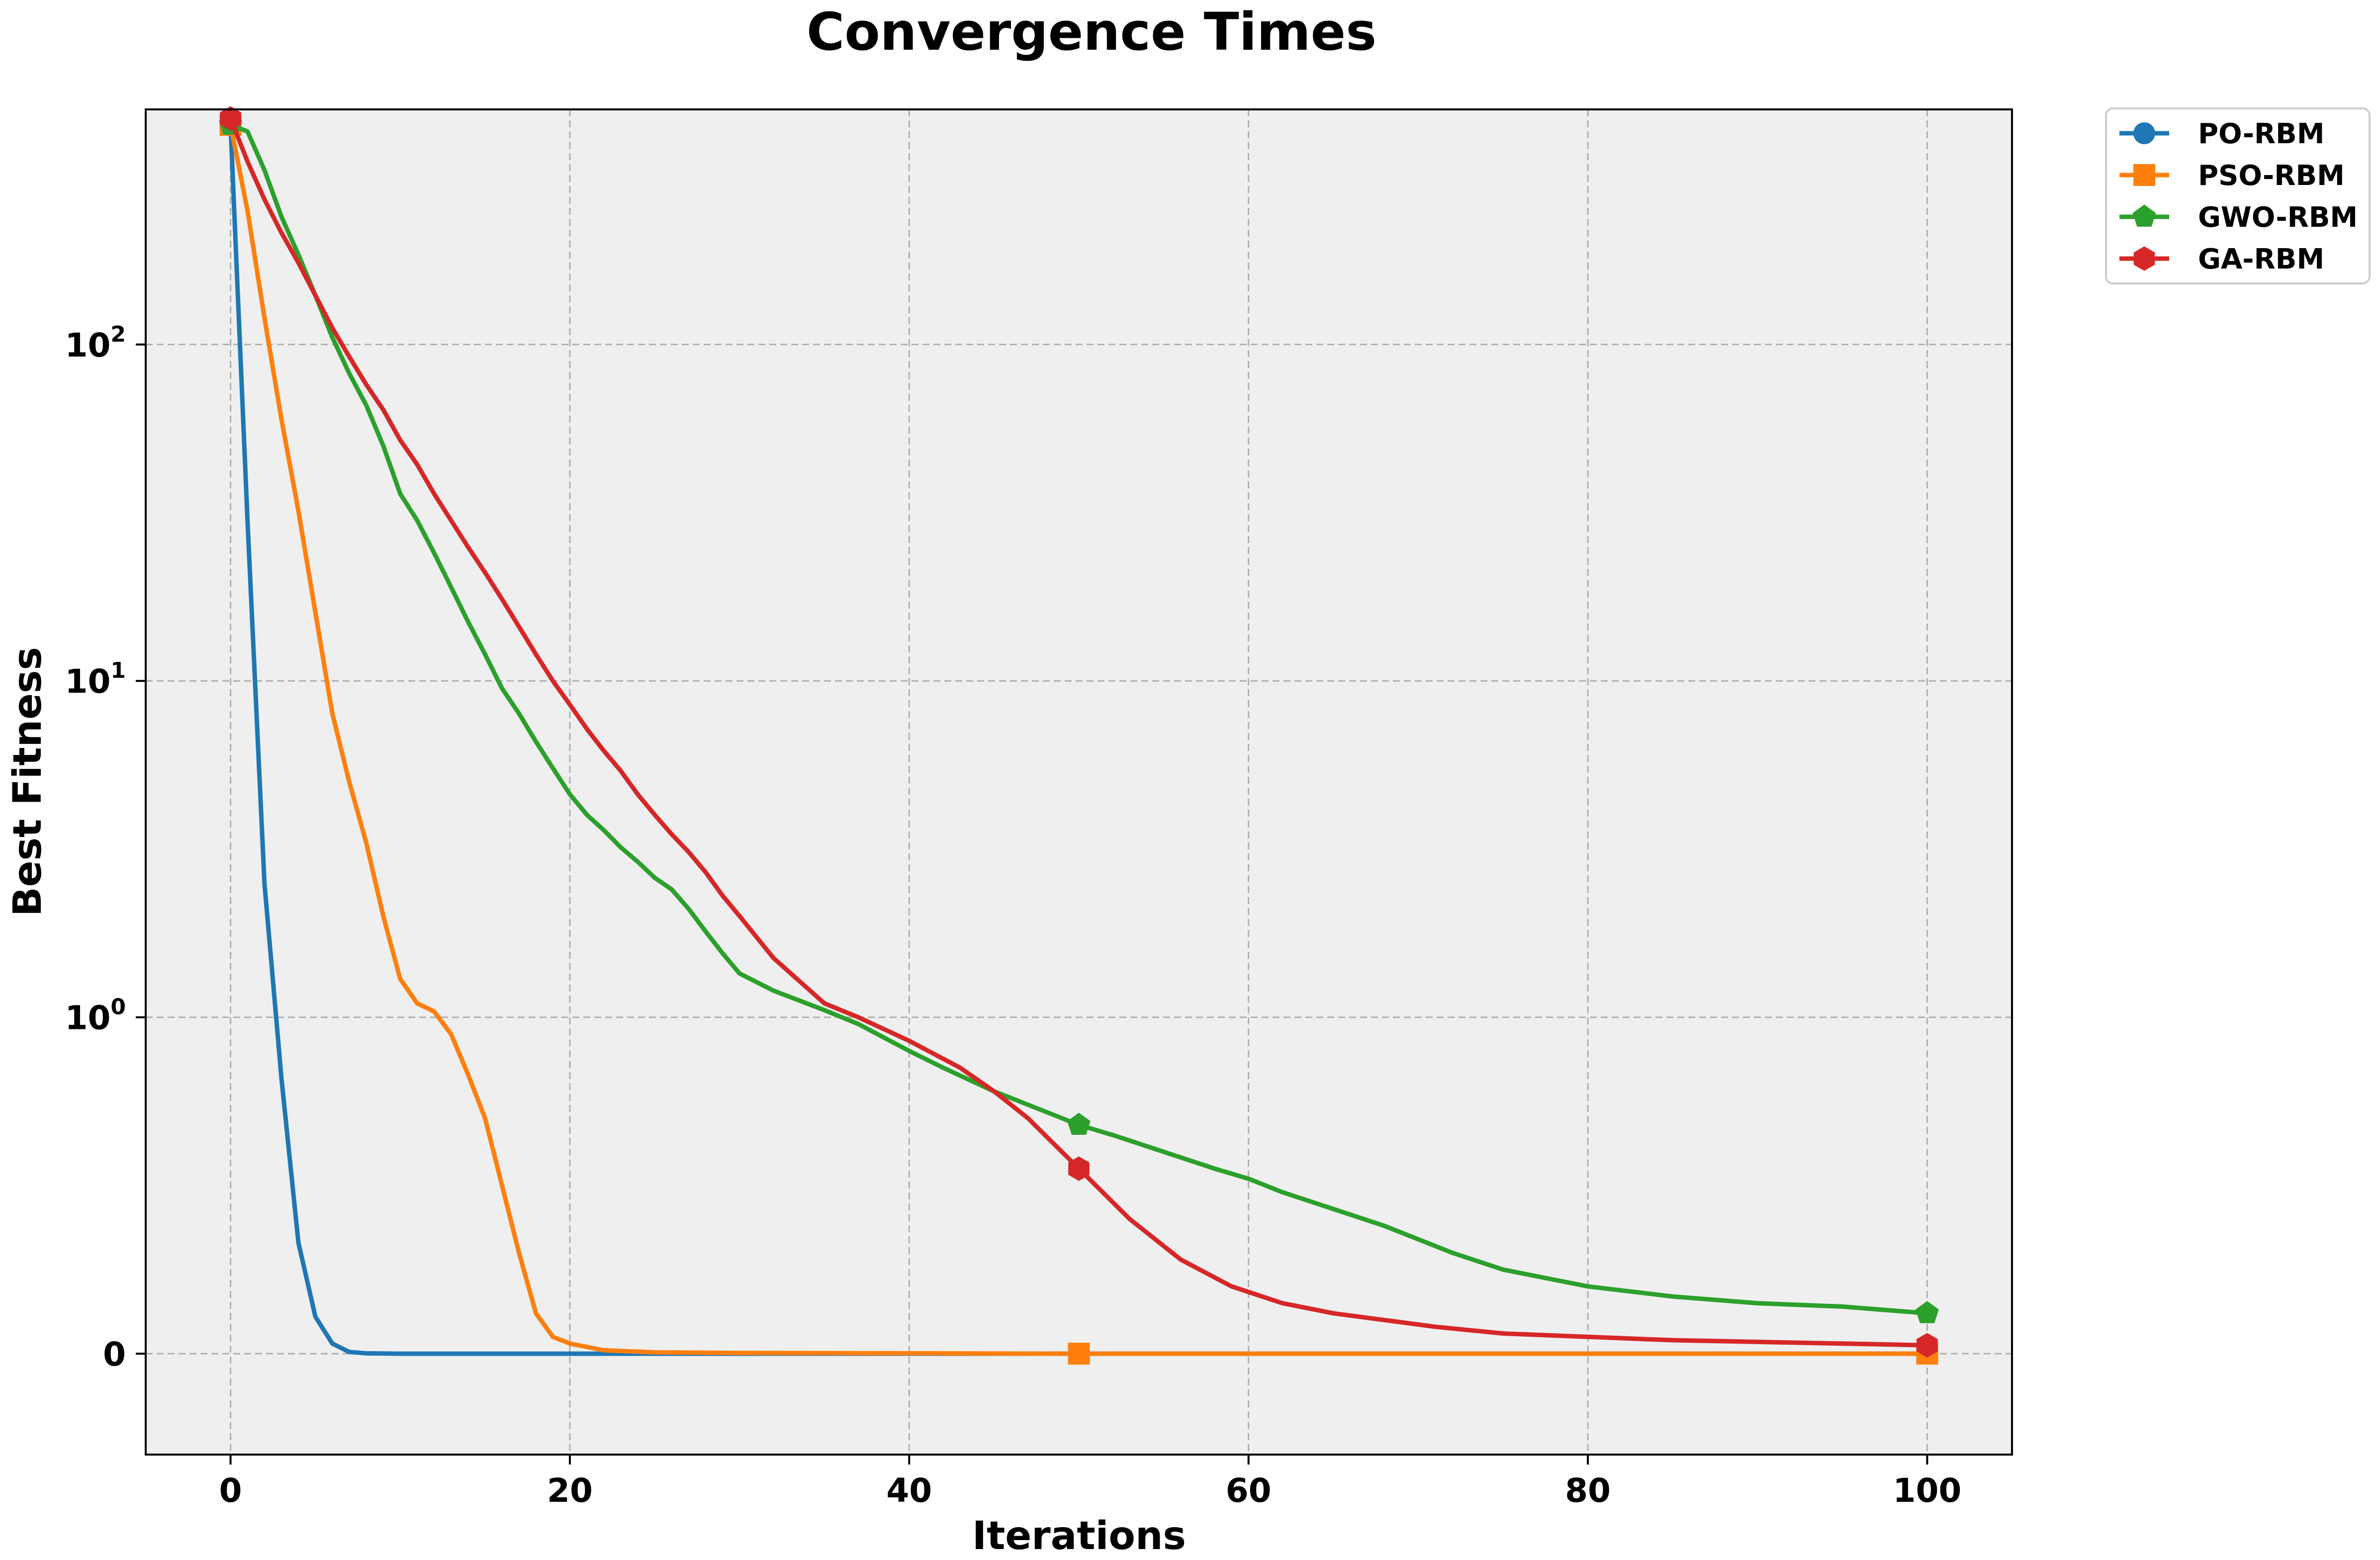 This screenshot has height=1560, width=2380. What do you see at coordinates (1249, 1490) in the screenshot?
I see `x-tick-label: 60` at bounding box center [1249, 1490].